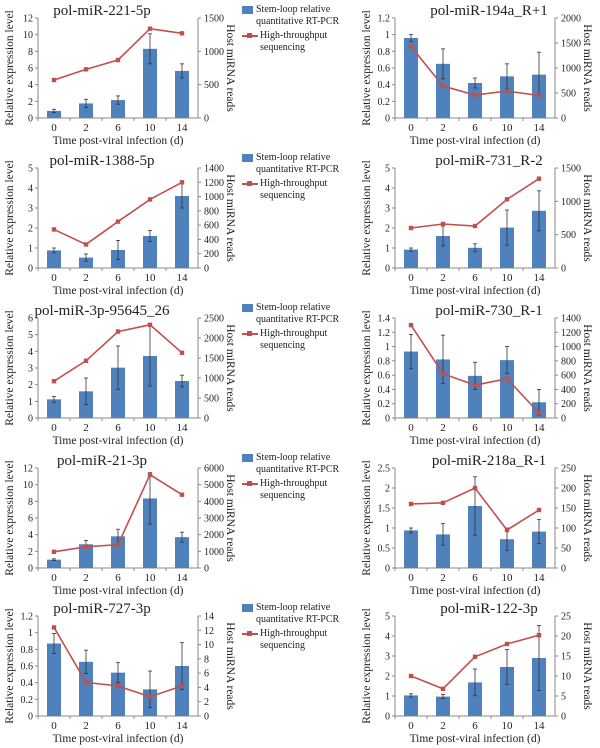  Describe the element at coordinates (489, 161) in the screenshot. I see `chart-title: pol-miR-731_R-2` at that location.